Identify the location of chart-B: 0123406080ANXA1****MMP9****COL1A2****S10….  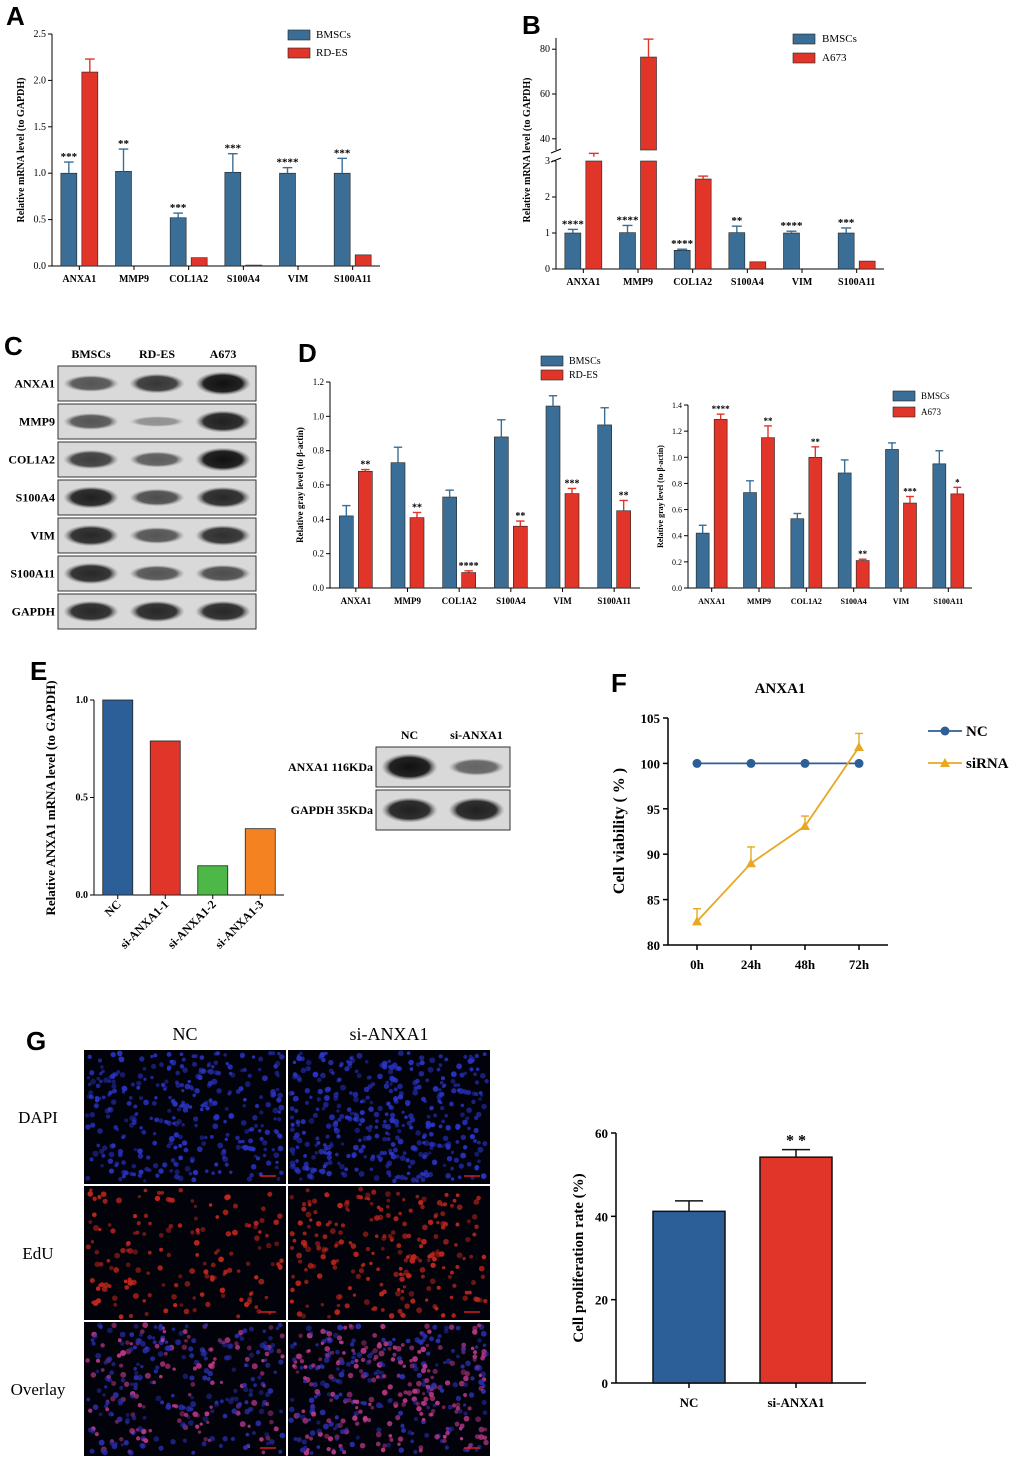
(703, 160).